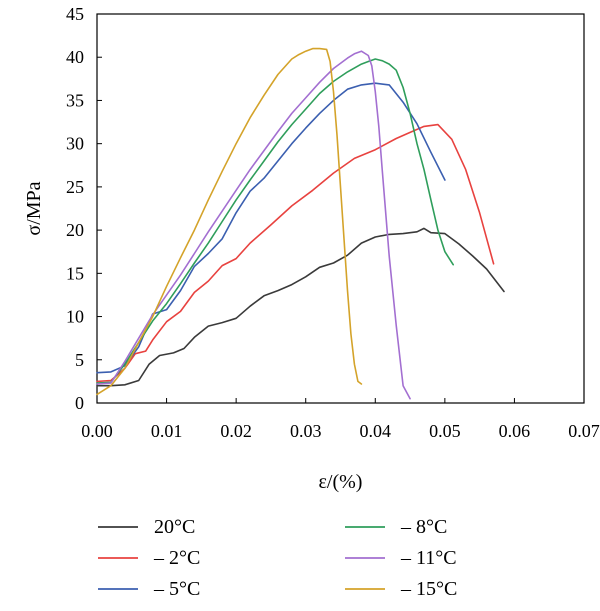 This screenshot has height=611, width=600. Describe the element at coordinates (75, 57) in the screenshot. I see `y-tick-label: 40` at that location.